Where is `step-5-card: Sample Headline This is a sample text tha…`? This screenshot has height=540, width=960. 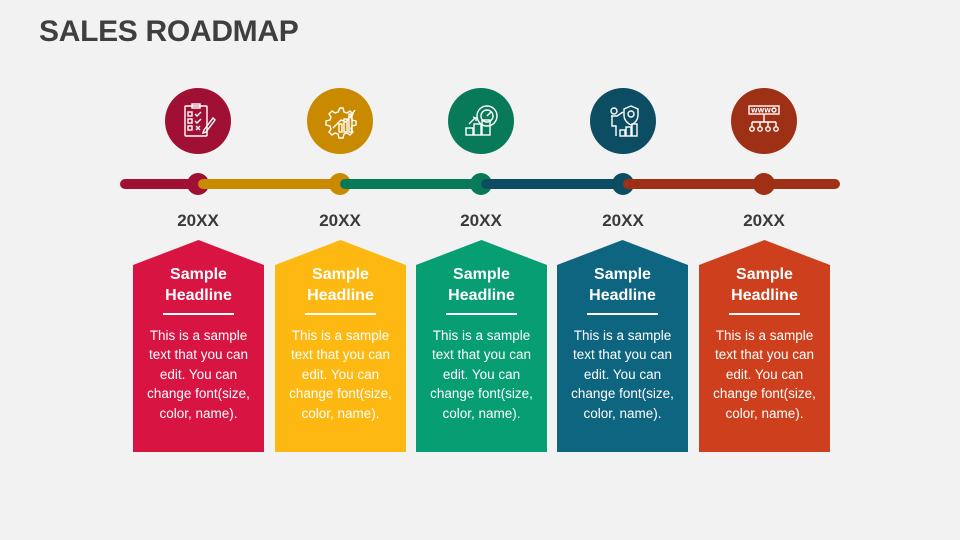 step-5-card: Sample Headline This is a sample text tha… is located at coordinates (764, 346).